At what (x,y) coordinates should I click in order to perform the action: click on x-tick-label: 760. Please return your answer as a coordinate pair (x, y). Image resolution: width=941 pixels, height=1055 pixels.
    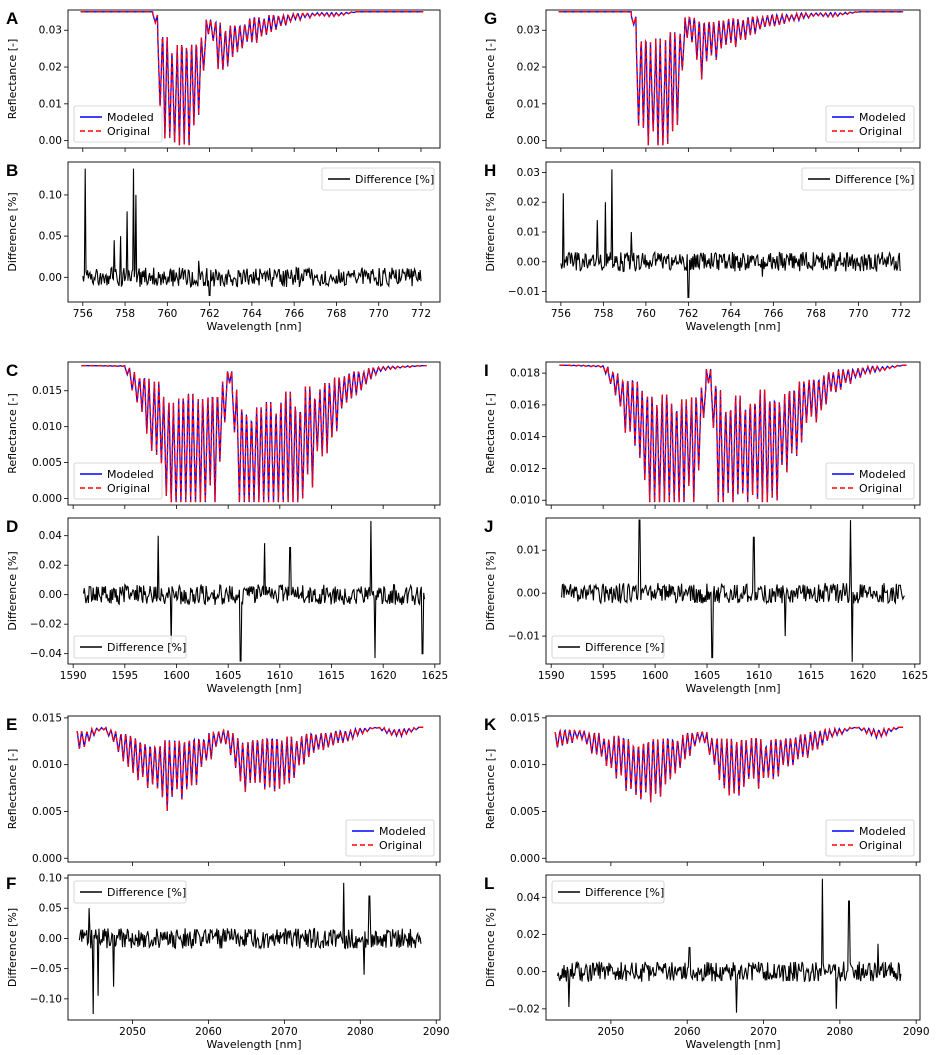
    Looking at the image, I should click on (167, 314).